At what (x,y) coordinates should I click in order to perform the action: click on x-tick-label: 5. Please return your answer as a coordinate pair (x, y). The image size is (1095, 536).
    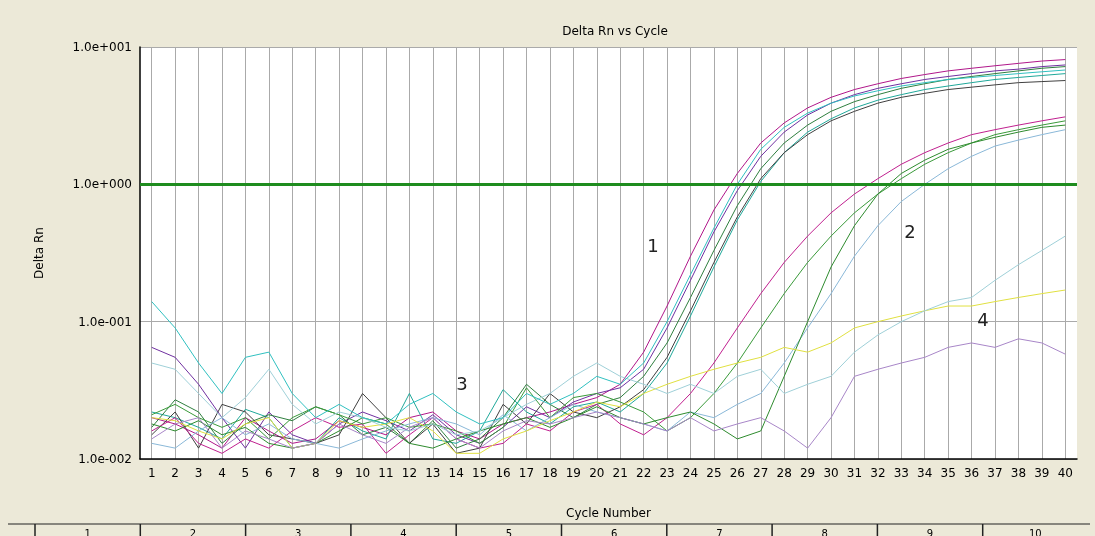
    Looking at the image, I should click on (245, 473).